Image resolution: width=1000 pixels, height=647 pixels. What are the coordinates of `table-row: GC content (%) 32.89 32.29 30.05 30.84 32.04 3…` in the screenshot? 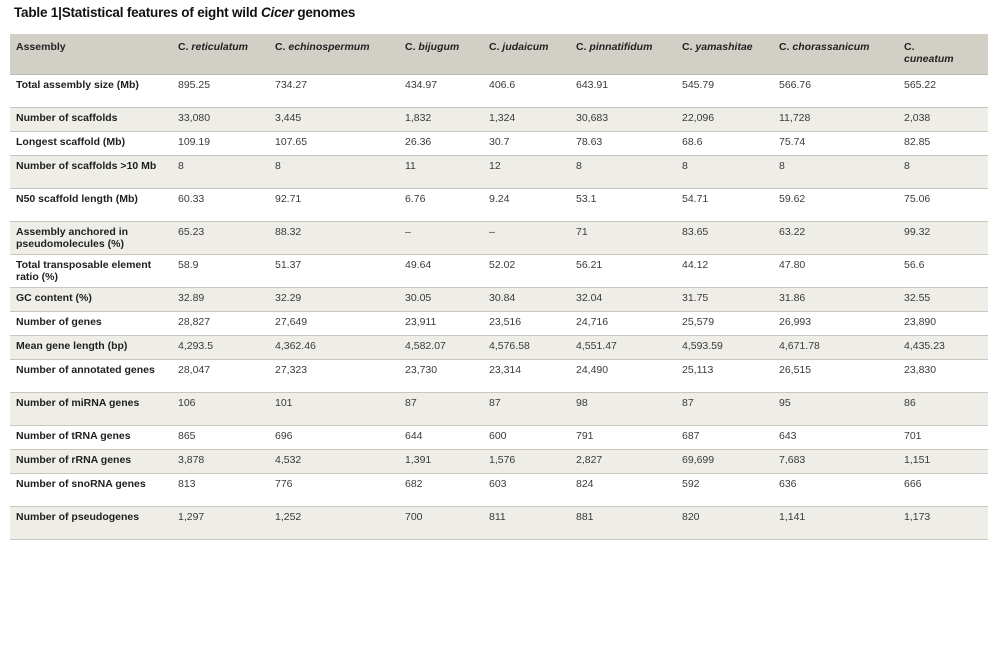 It's located at (499, 299).